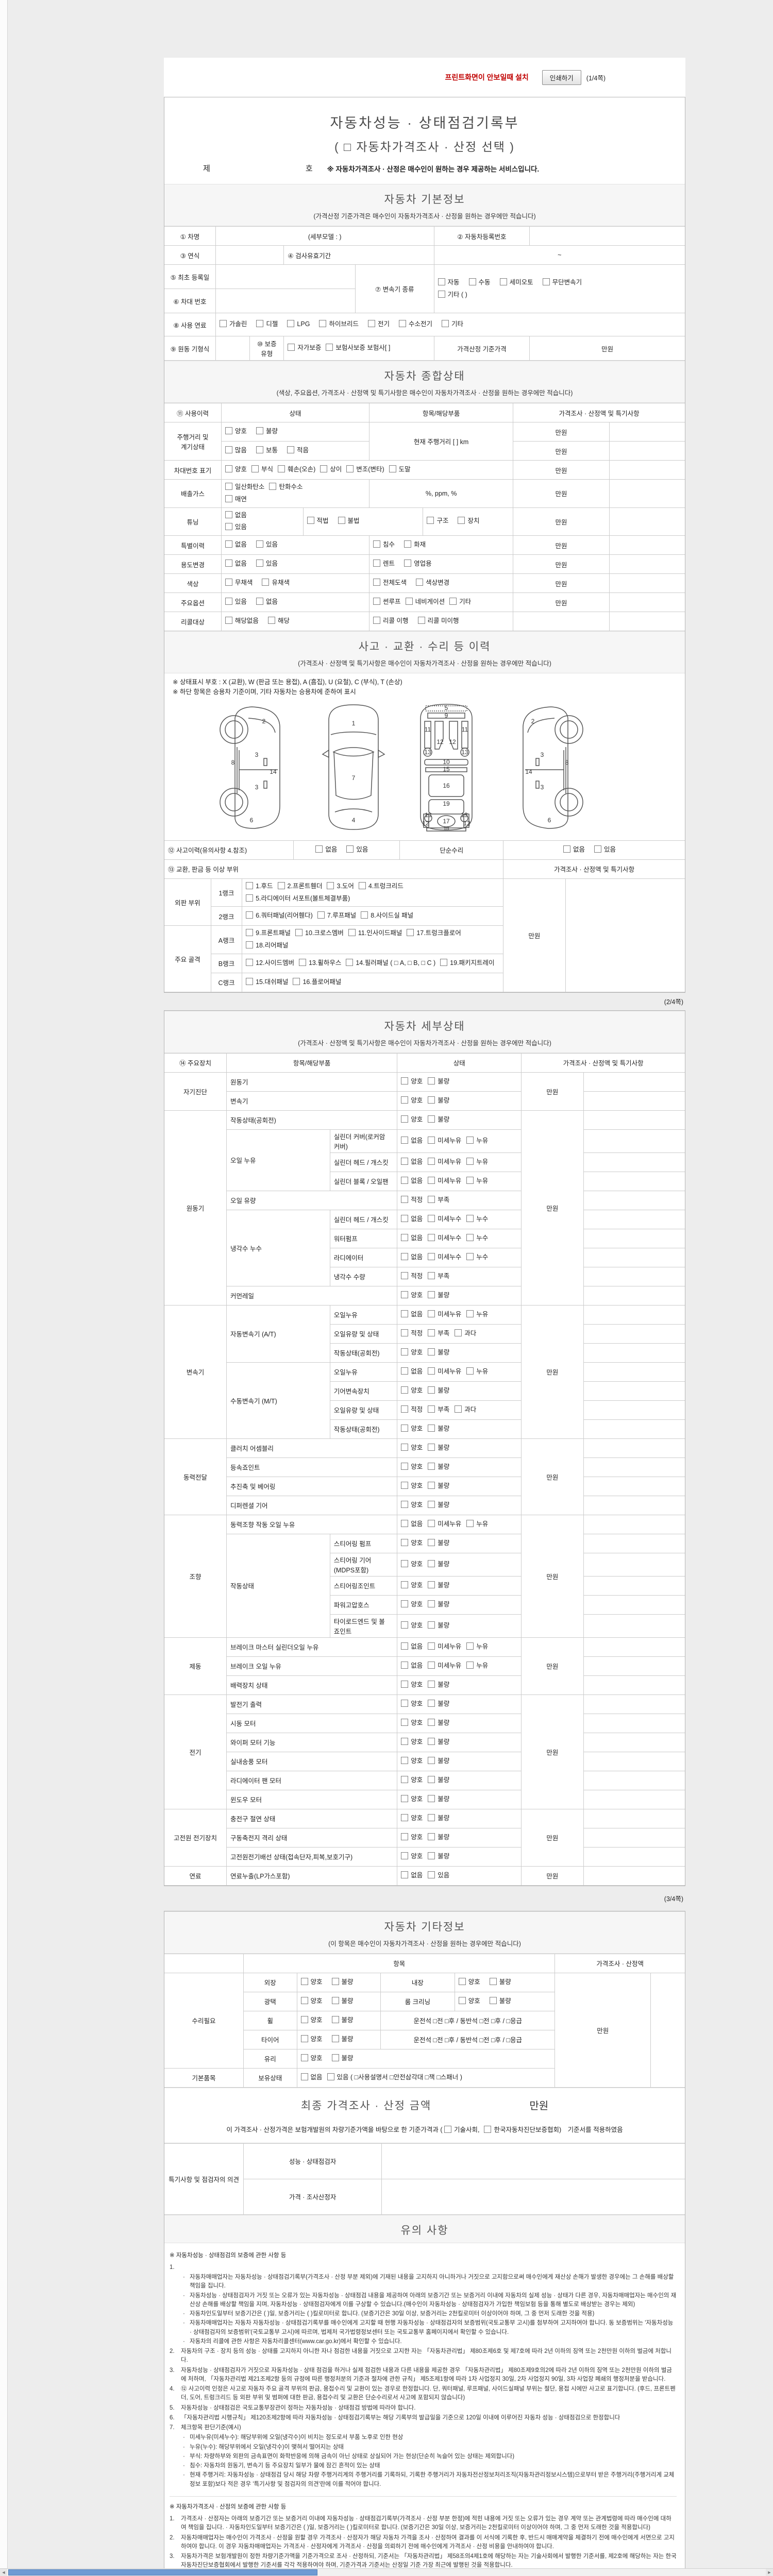  I want to click on checkbox-option: 변조(변타), so click(365, 470).